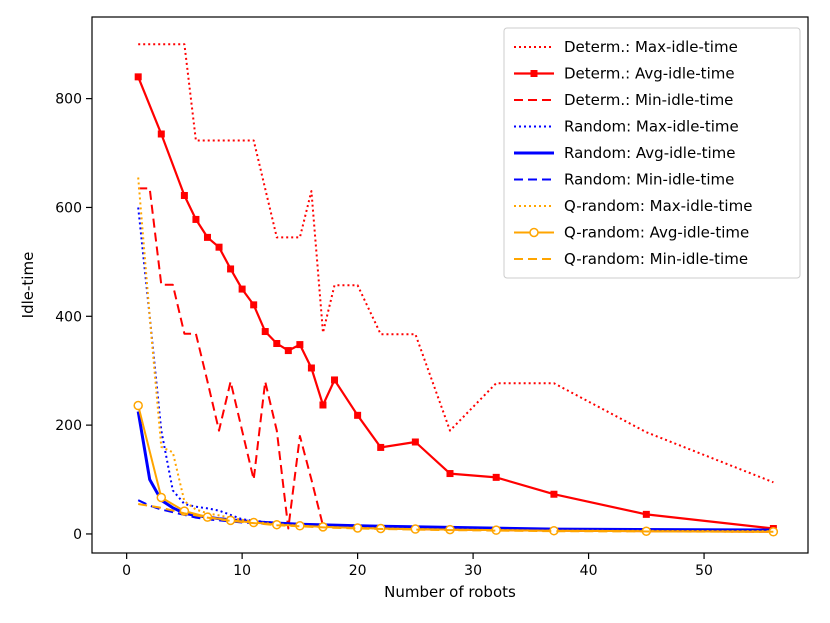 The image size is (830, 623). Describe the element at coordinates (704, 571) in the screenshot. I see `x-tick-label: 50` at that location.